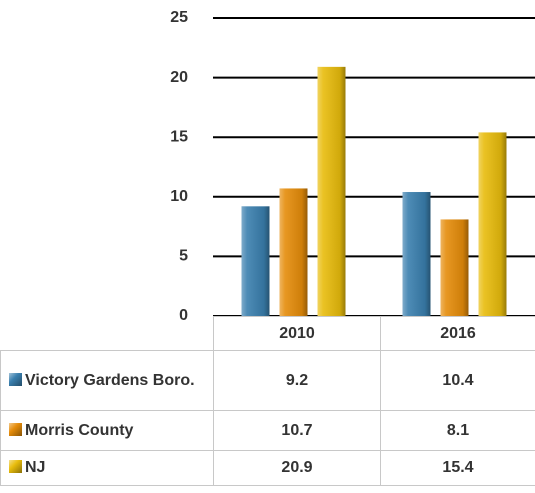  Describe the element at coordinates (110, 380) in the screenshot. I see `legend-label: Victory Gardens Boro.` at that location.